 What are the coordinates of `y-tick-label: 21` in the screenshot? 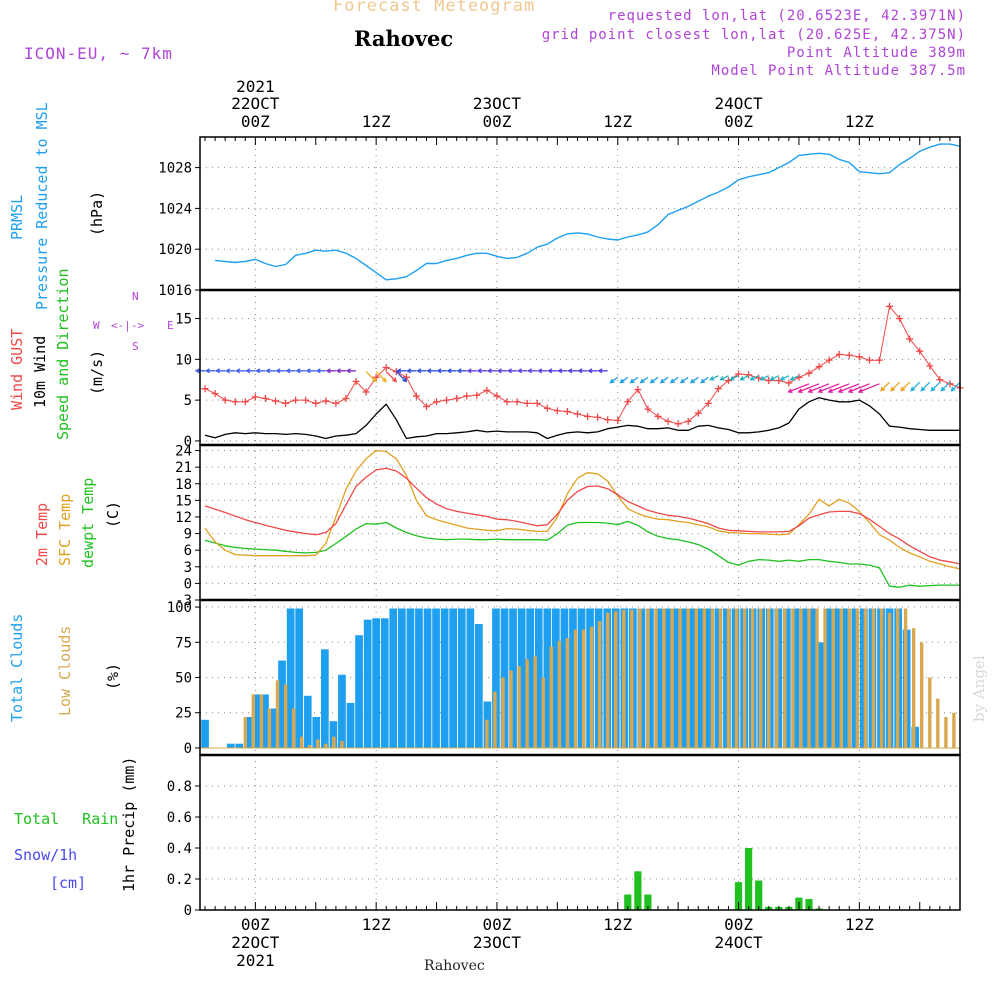 It's located at (183, 468).